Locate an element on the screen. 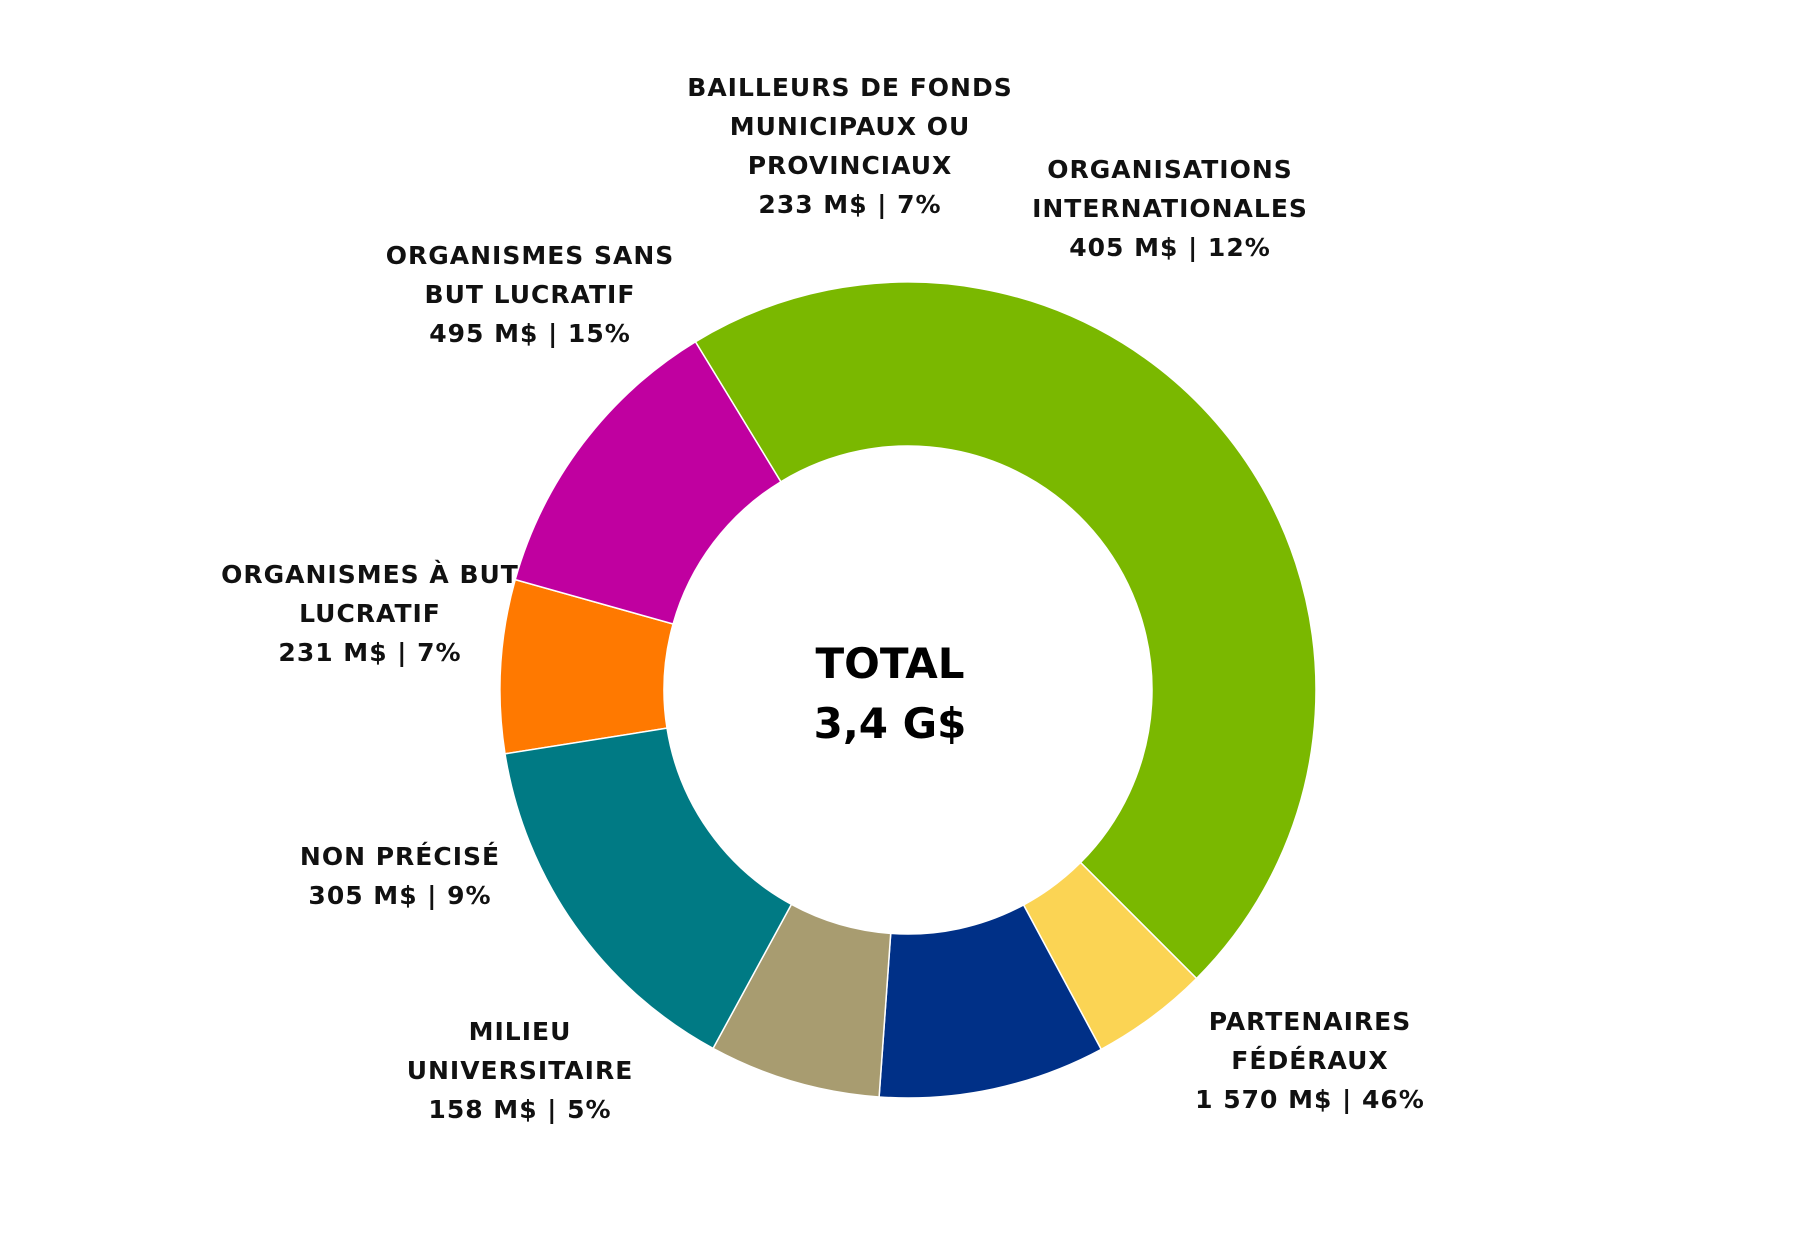  slice-label-partenaires-federaux: PARTENAIRES FÉDÉRAUX 1 570 M$ | 46% is located at coordinates (1310, 1060).